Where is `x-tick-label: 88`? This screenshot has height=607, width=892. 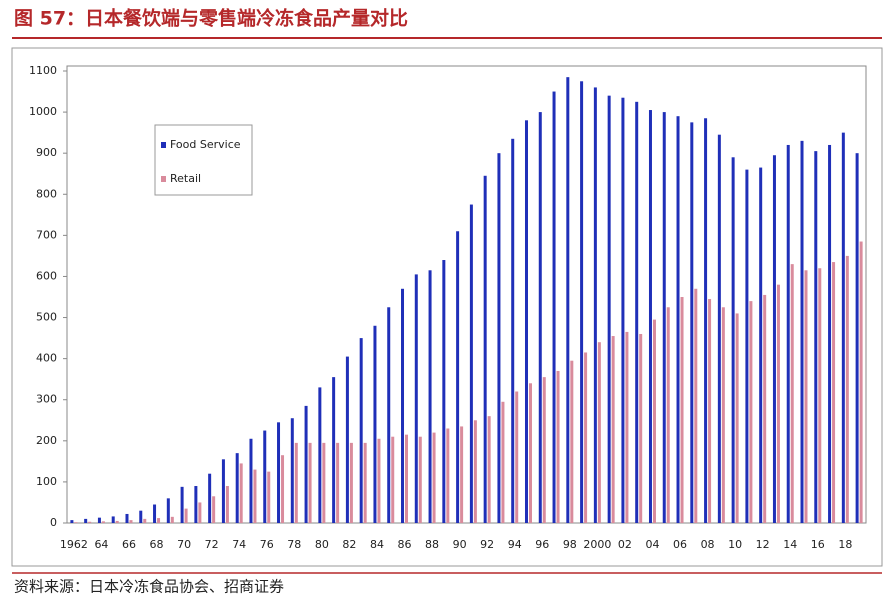
x-tick-label: 88 is located at coordinates (432, 544).